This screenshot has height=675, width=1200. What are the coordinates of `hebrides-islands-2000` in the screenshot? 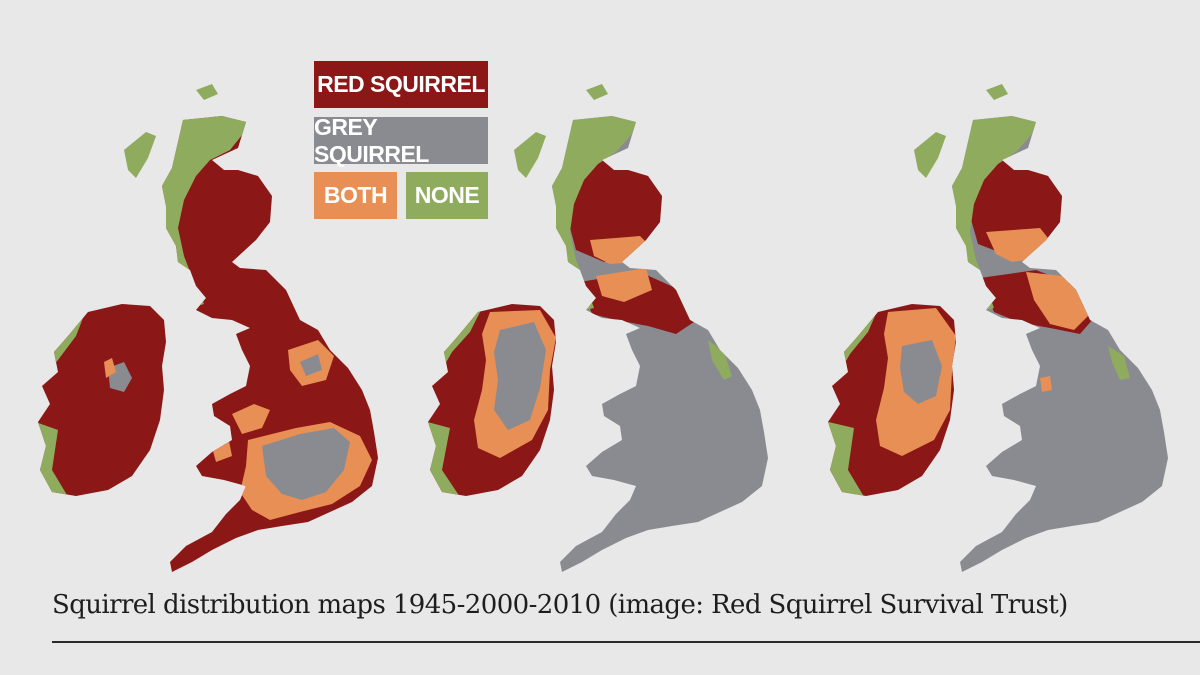 It's located at (530, 155).